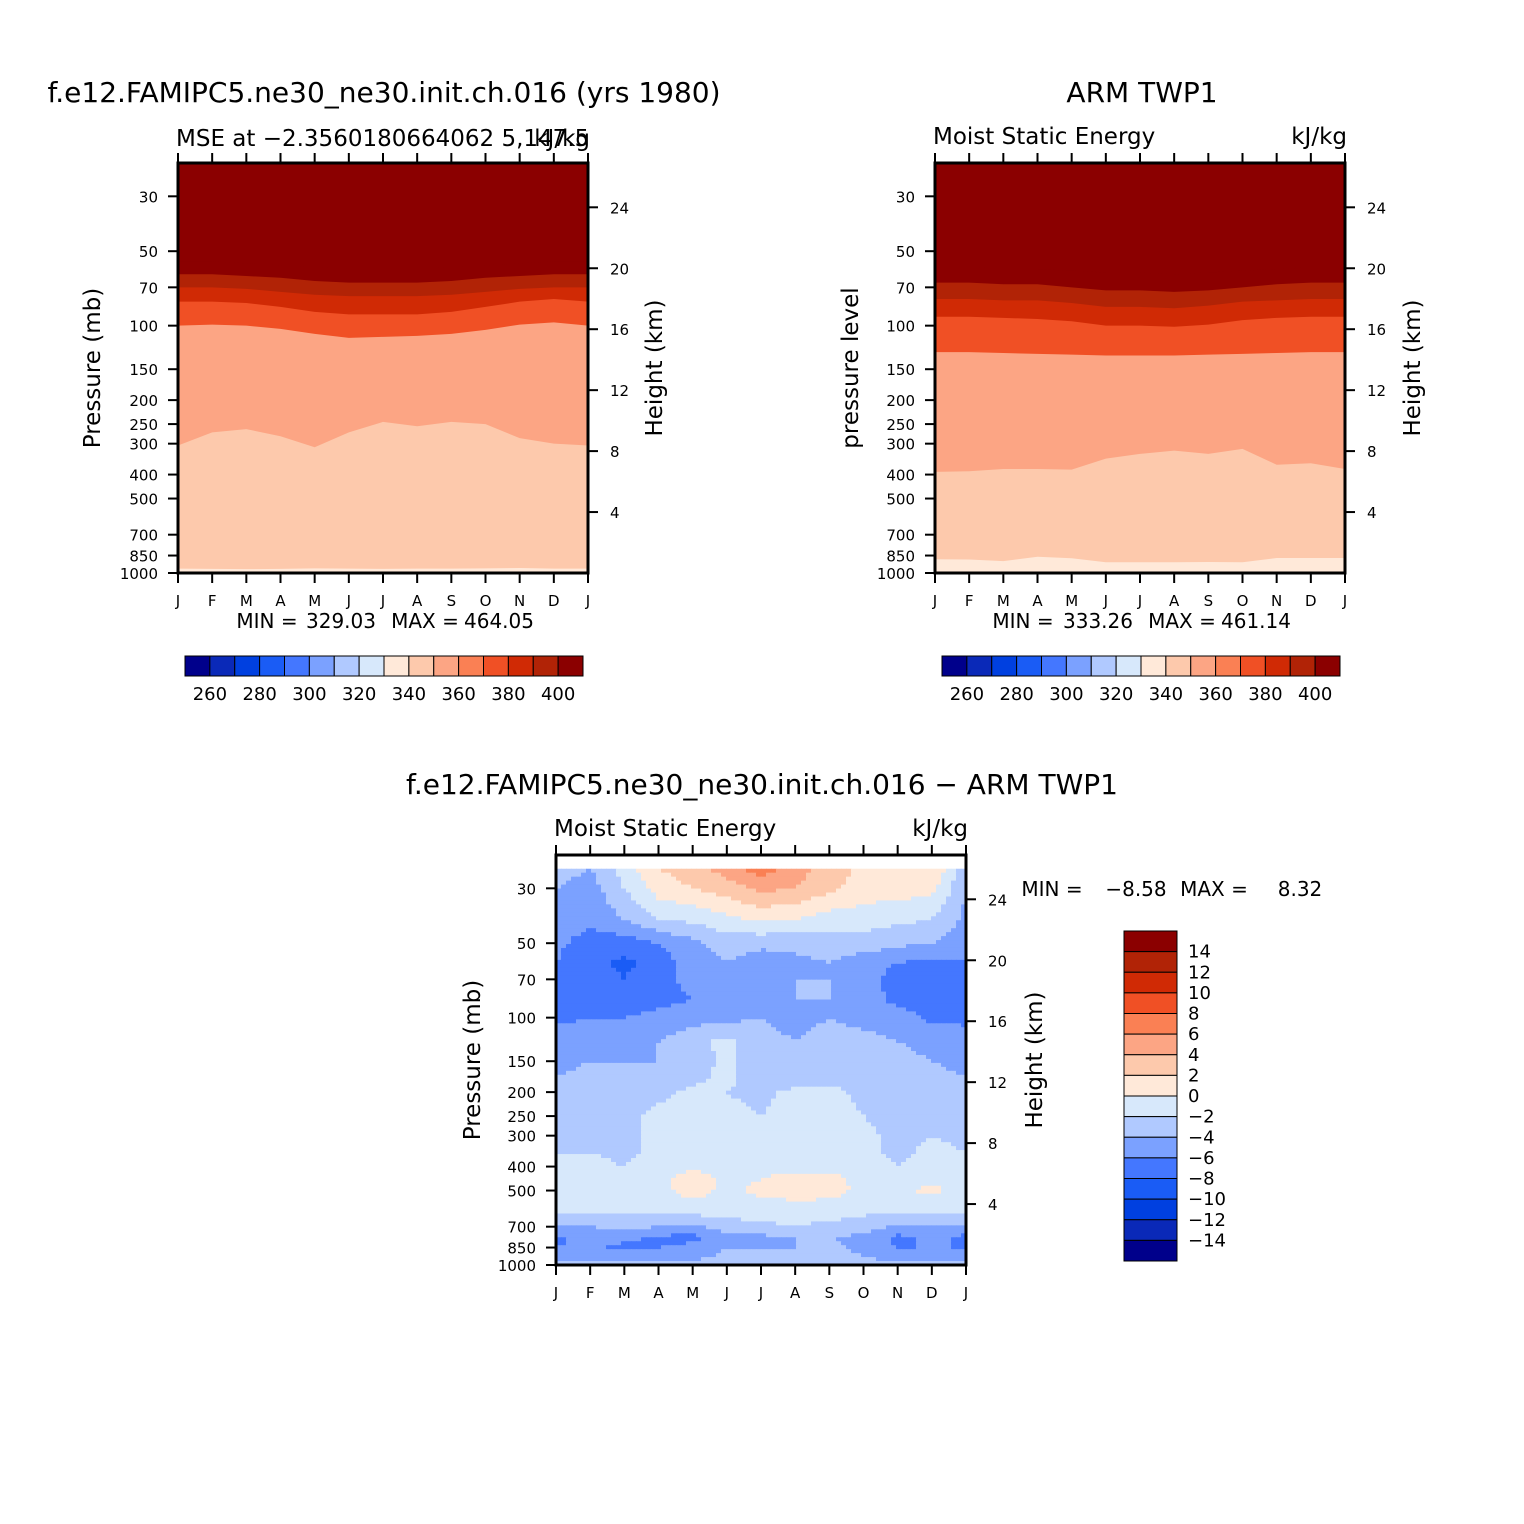  What do you see at coordinates (421, 666) in the screenshot?
I see `colorbar-swatch` at bounding box center [421, 666].